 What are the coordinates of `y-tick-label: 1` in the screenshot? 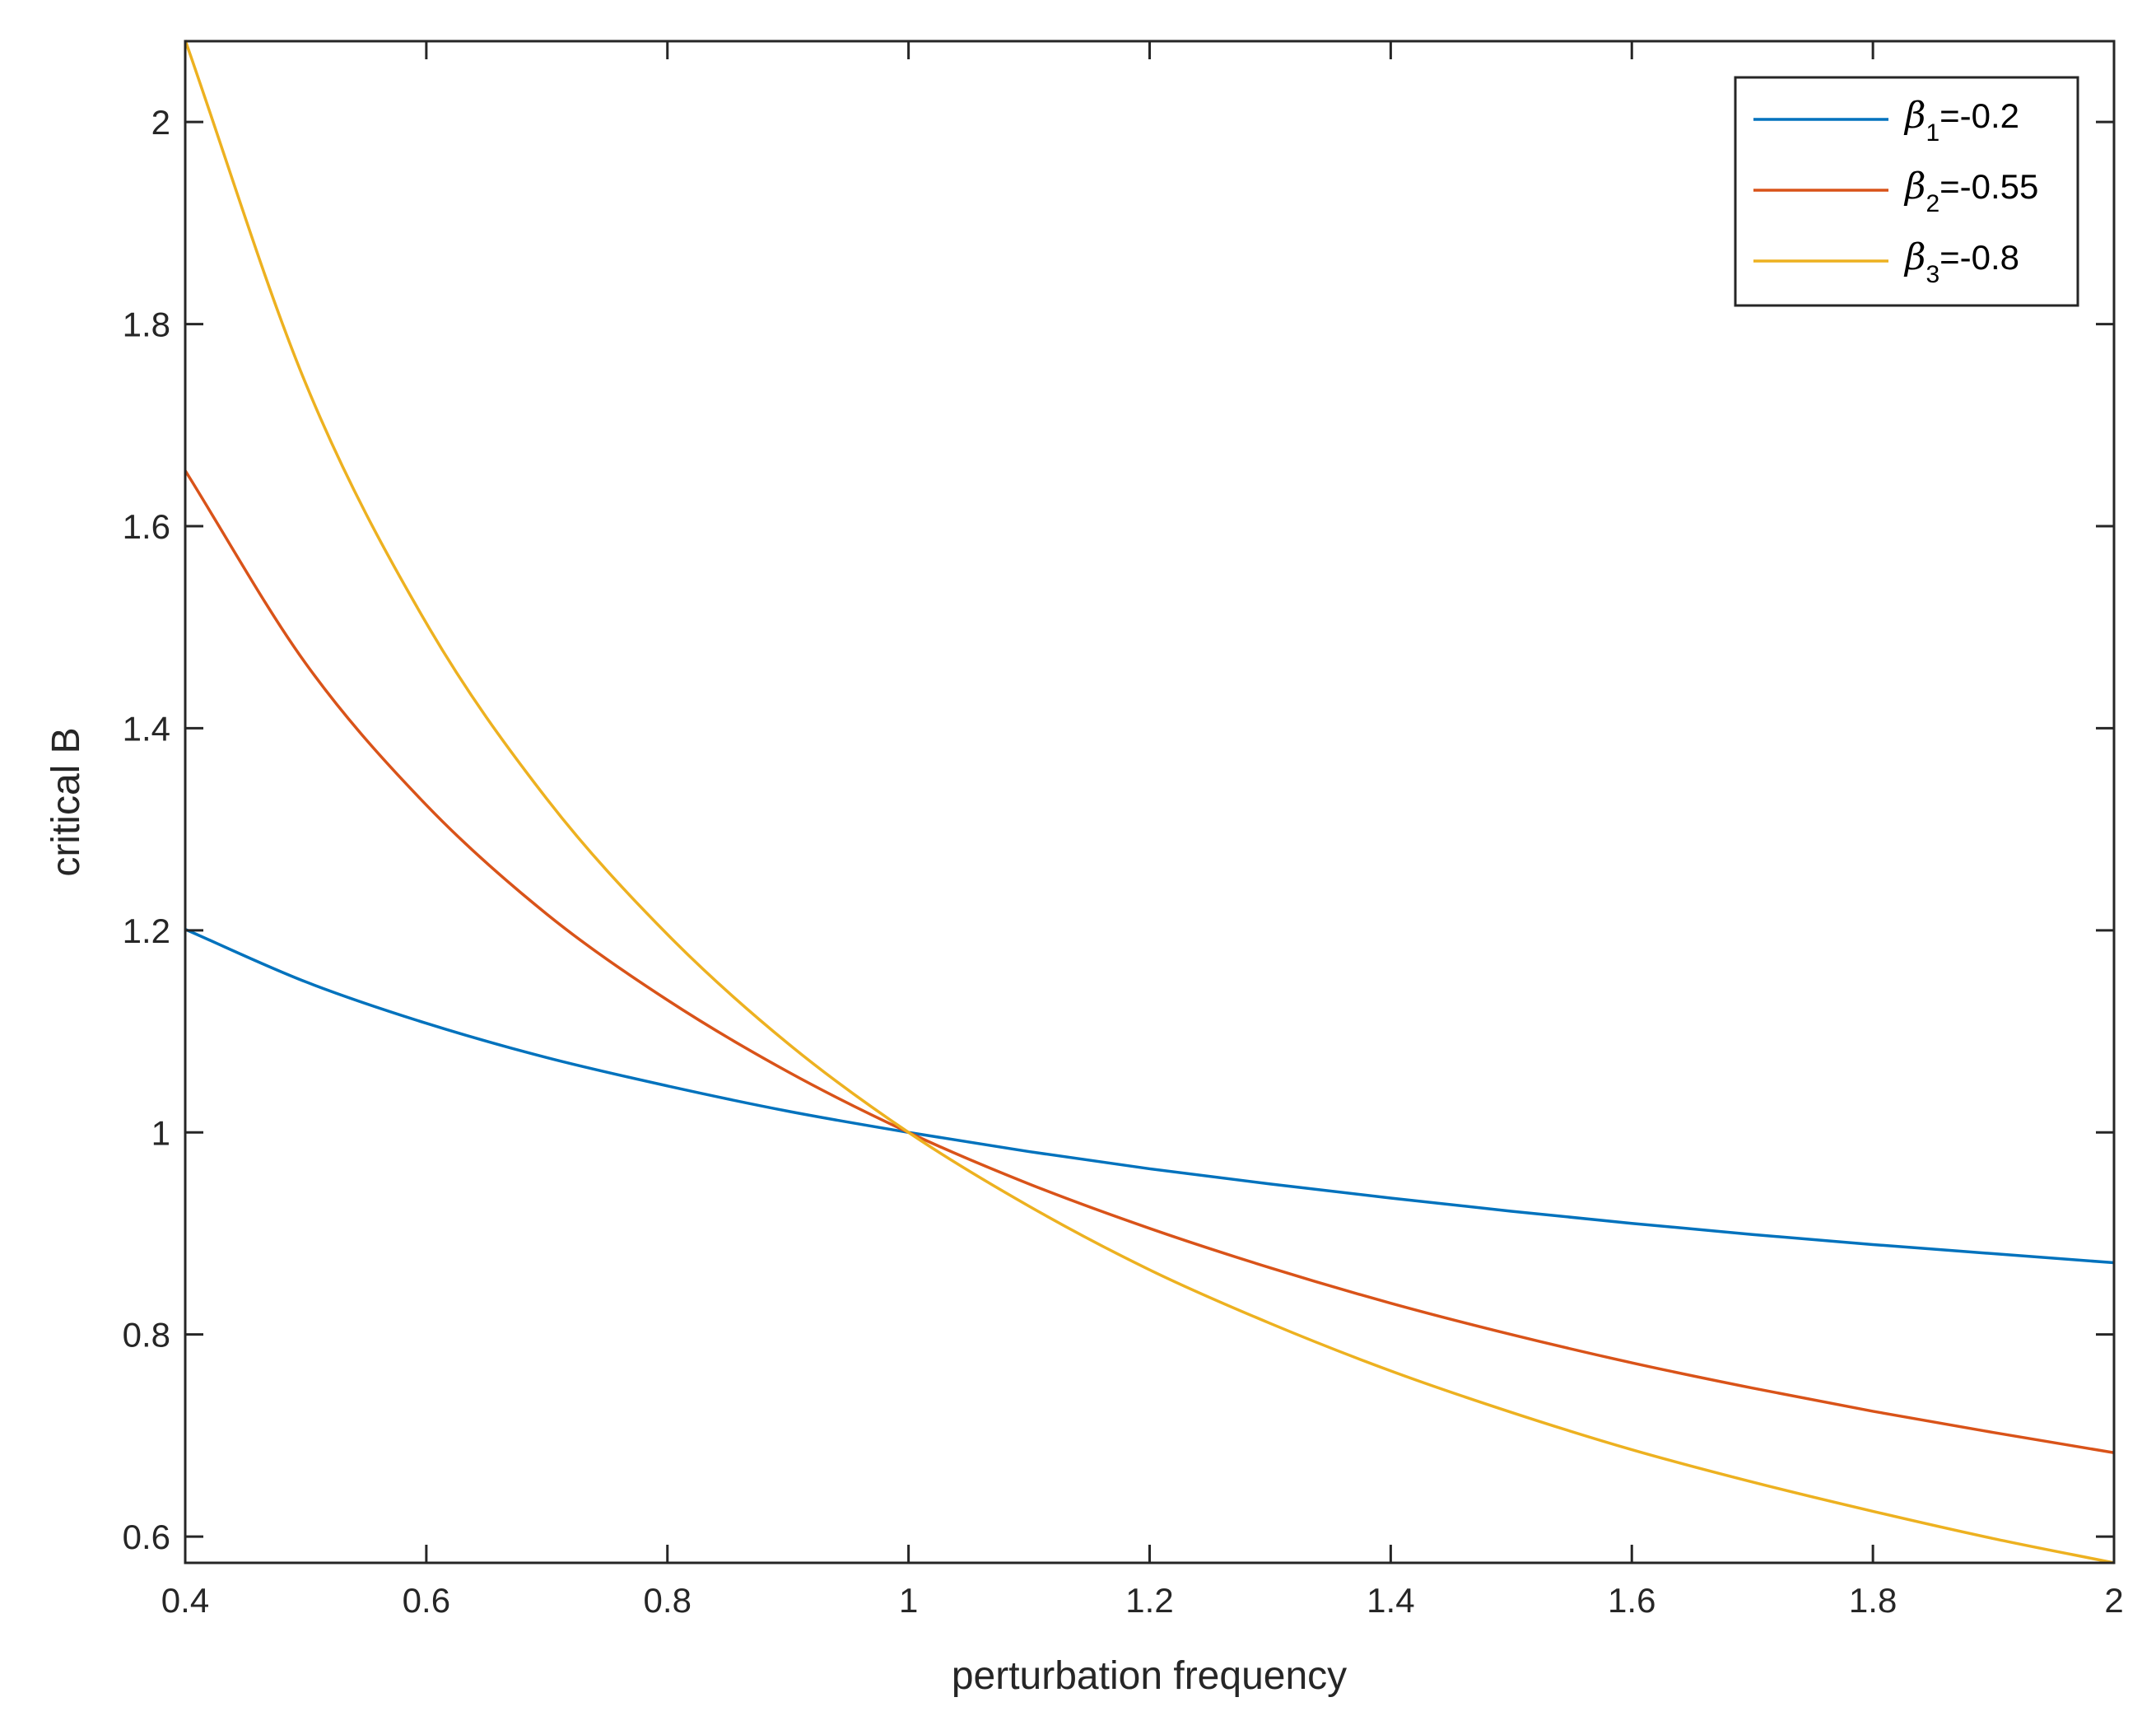 It's located at (160, 1132).